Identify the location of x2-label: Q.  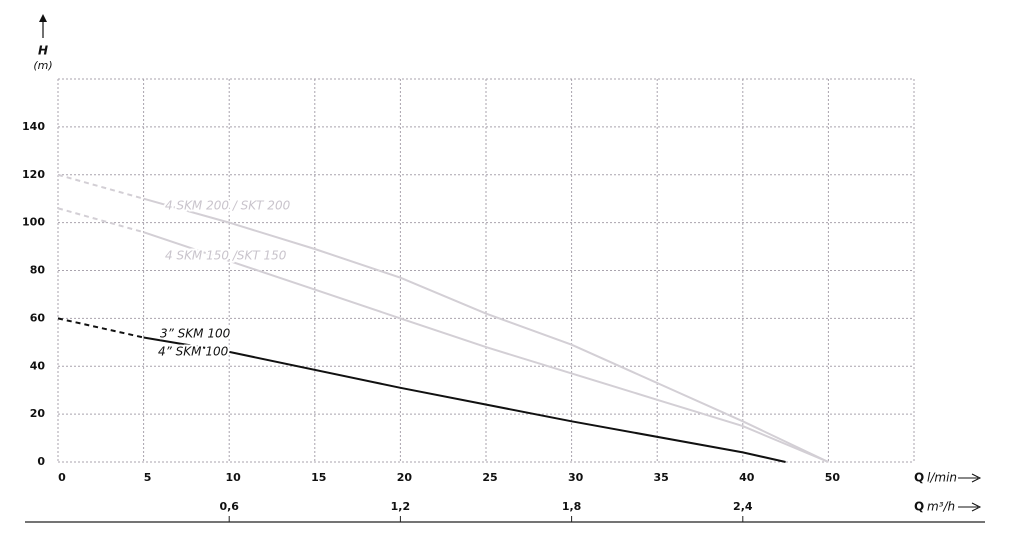
(919, 507).